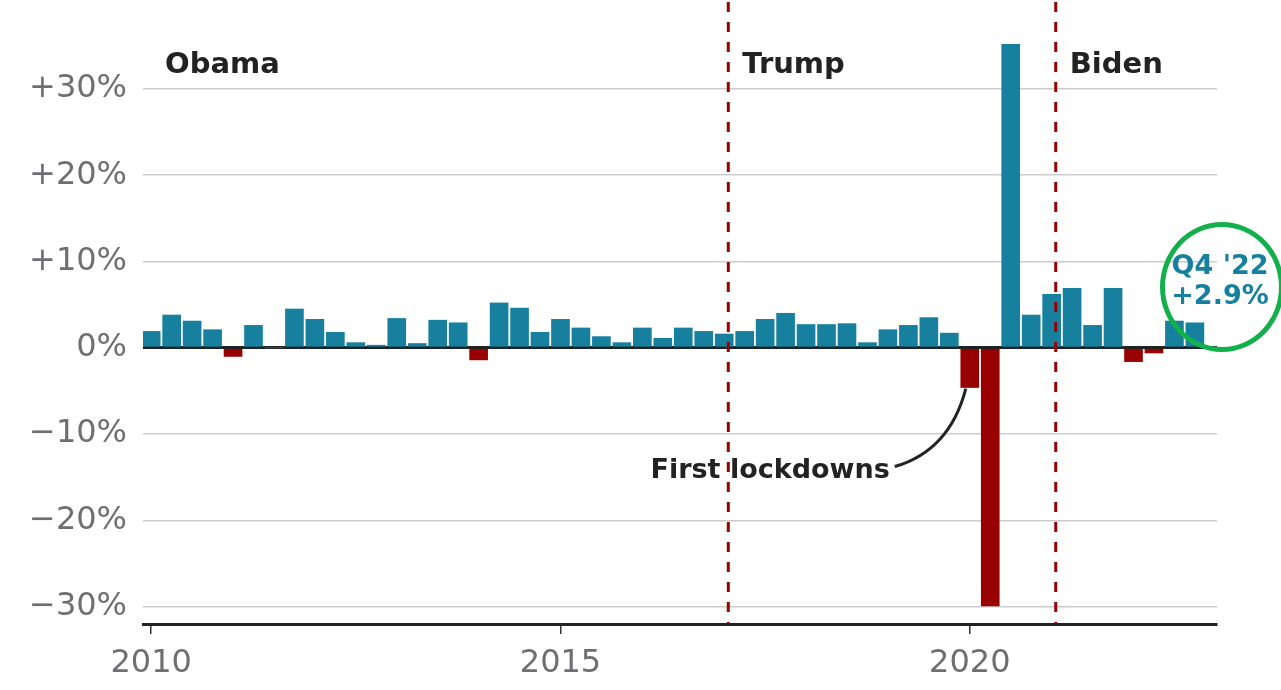 The image size is (1281, 690). I want to click on annotation: First lockdowns, so click(770, 468).